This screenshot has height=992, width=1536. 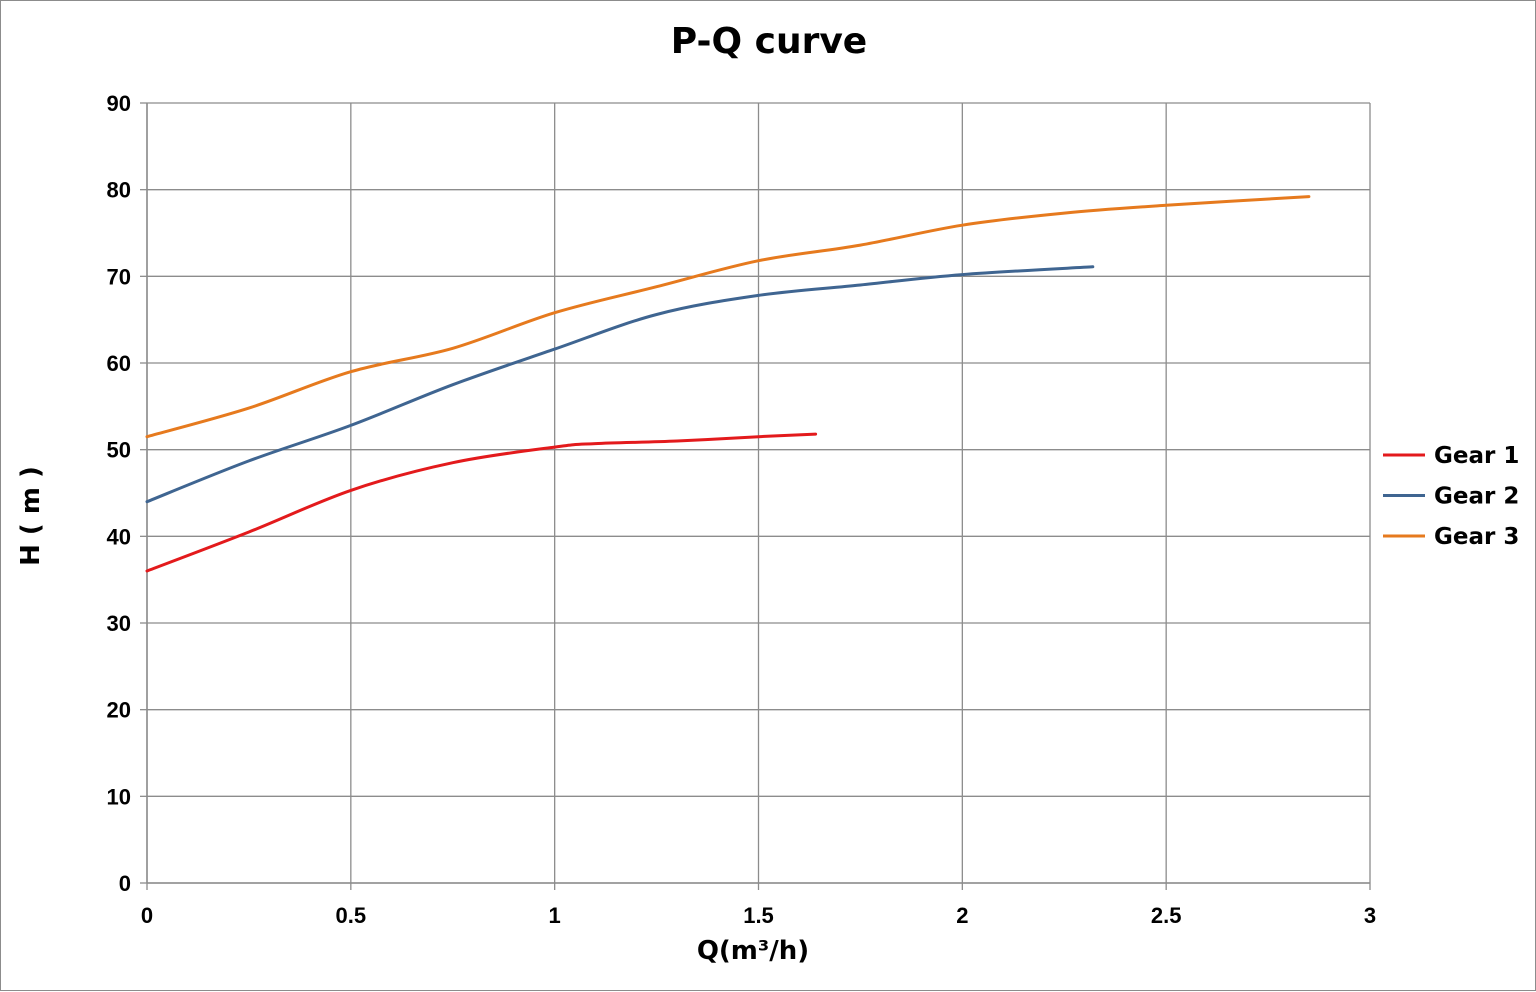 What do you see at coordinates (1476, 537) in the screenshot?
I see `legend-label-gear-3: Gear 3` at bounding box center [1476, 537].